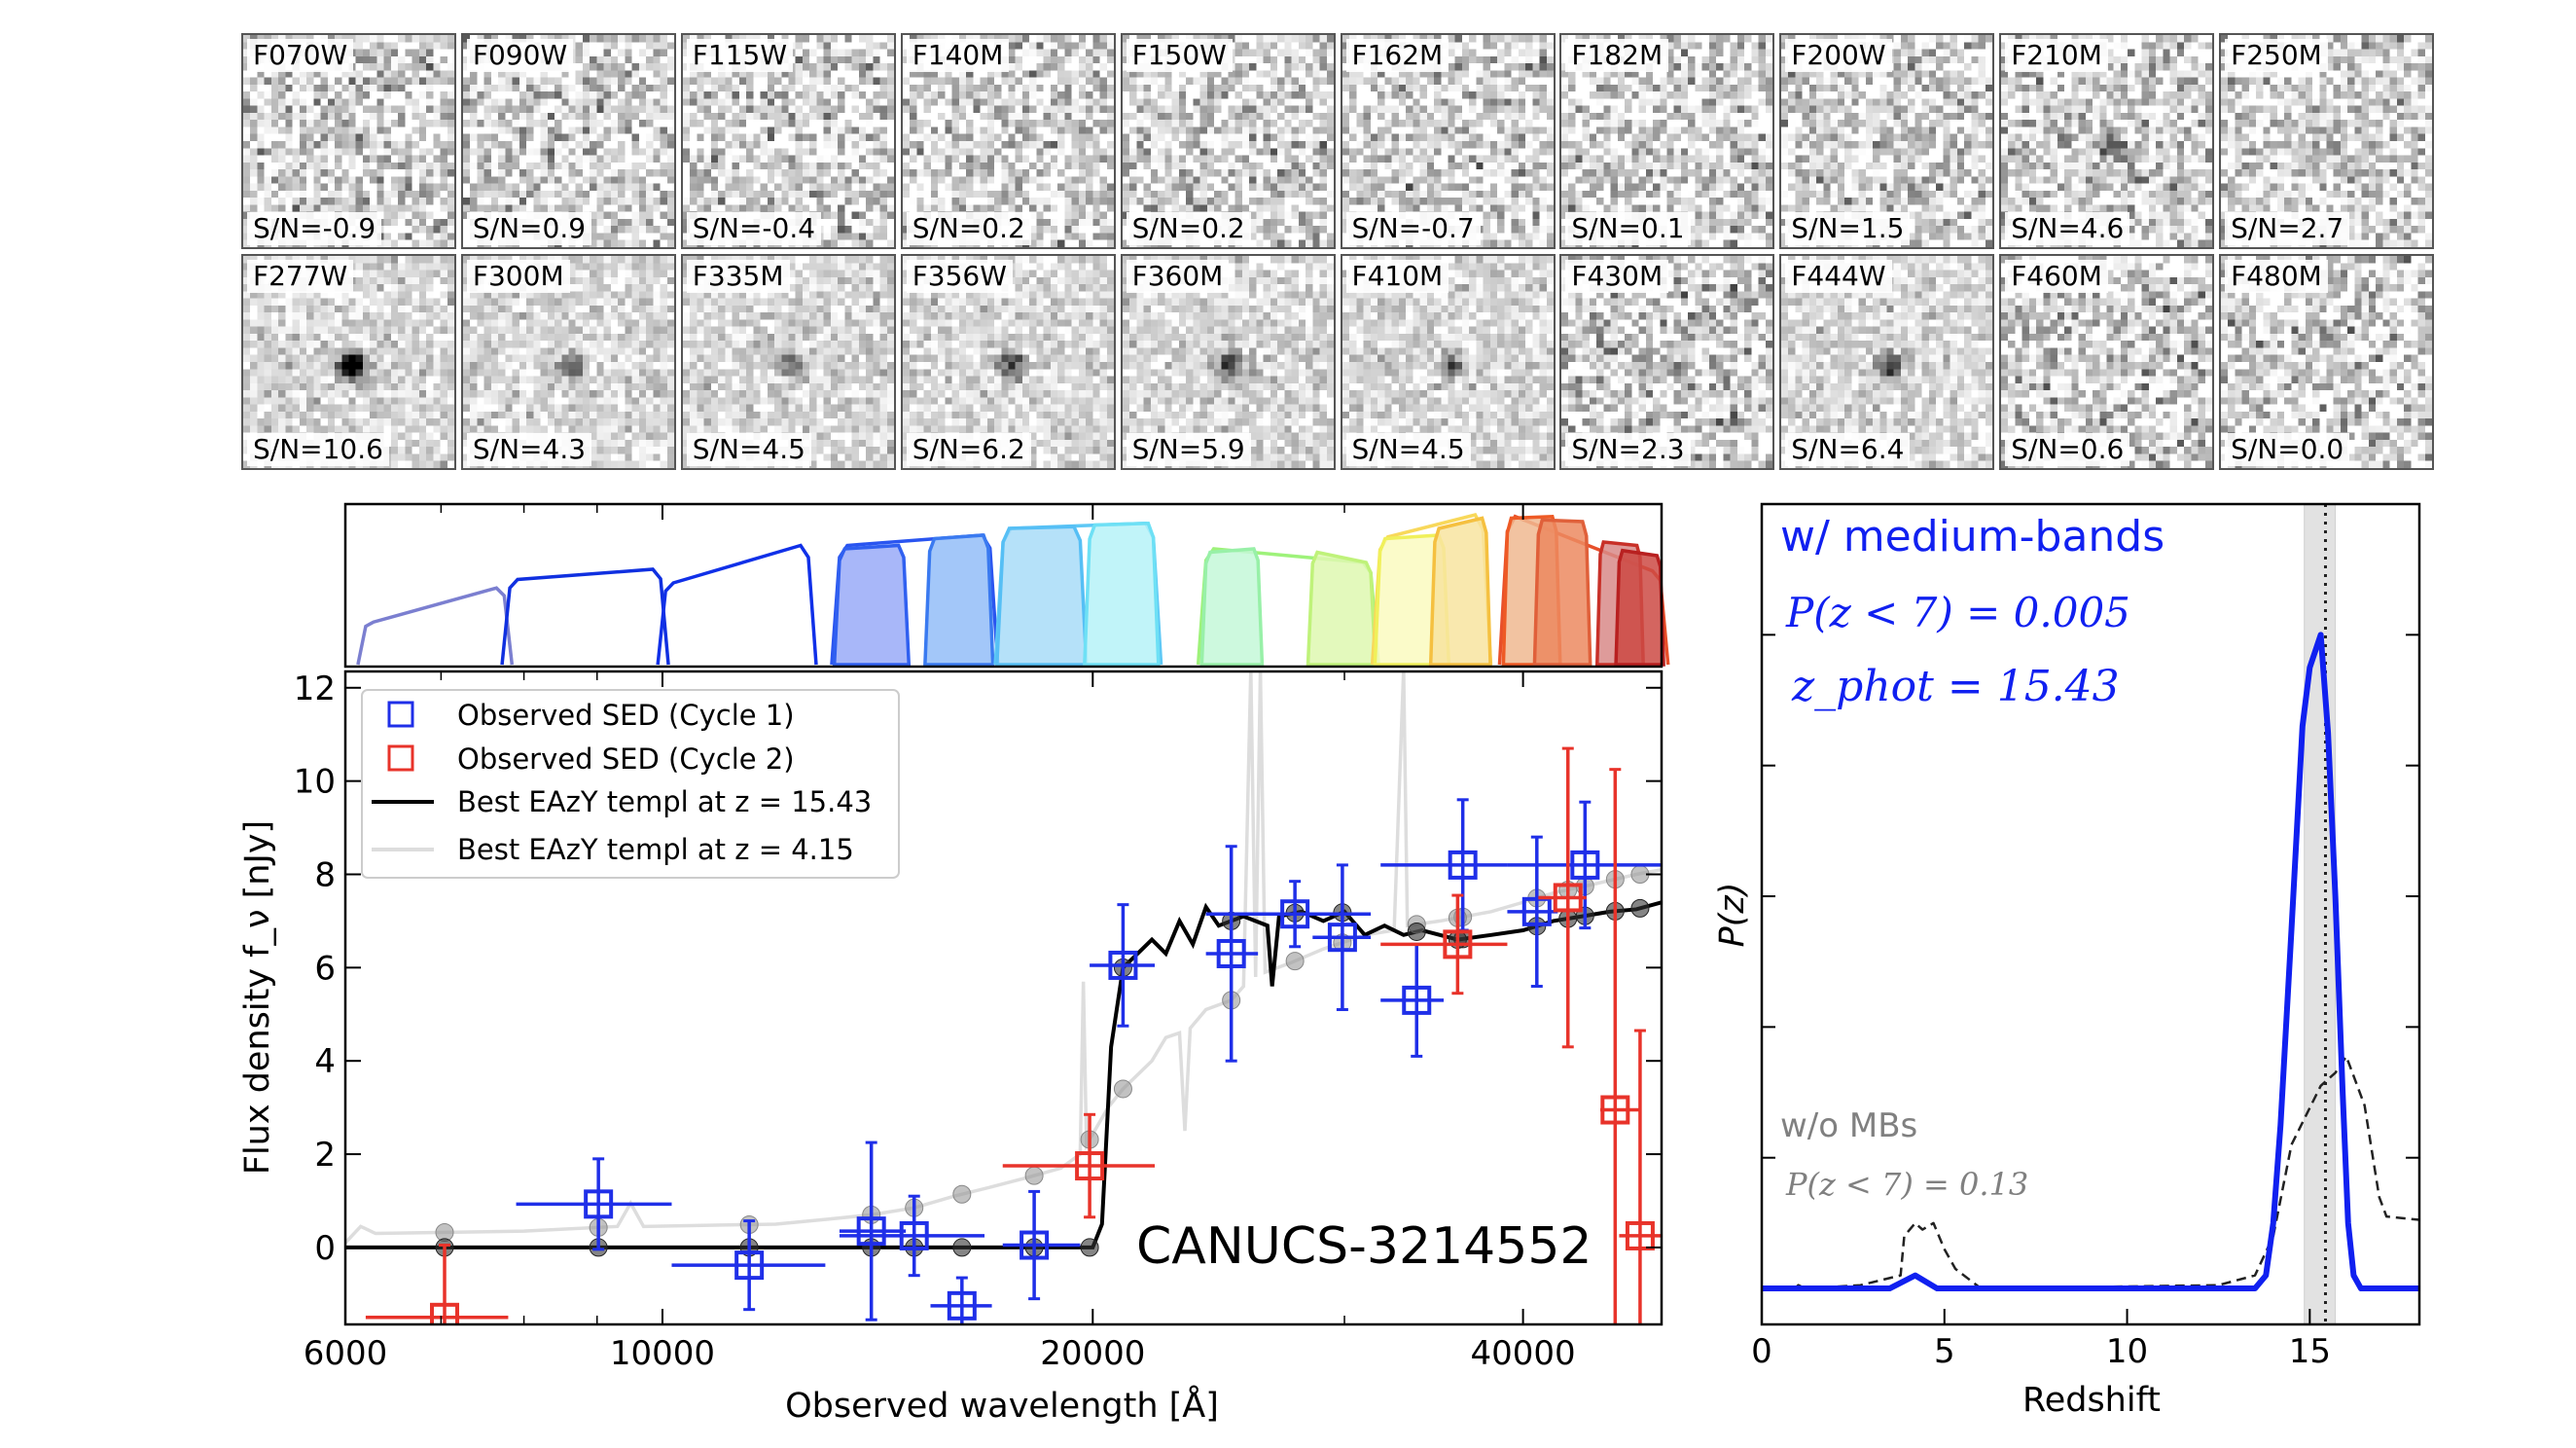 The image size is (2576, 1448). What do you see at coordinates (318, 450) in the screenshot?
I see `stamp-snr-label: S/N=10.6` at bounding box center [318, 450].